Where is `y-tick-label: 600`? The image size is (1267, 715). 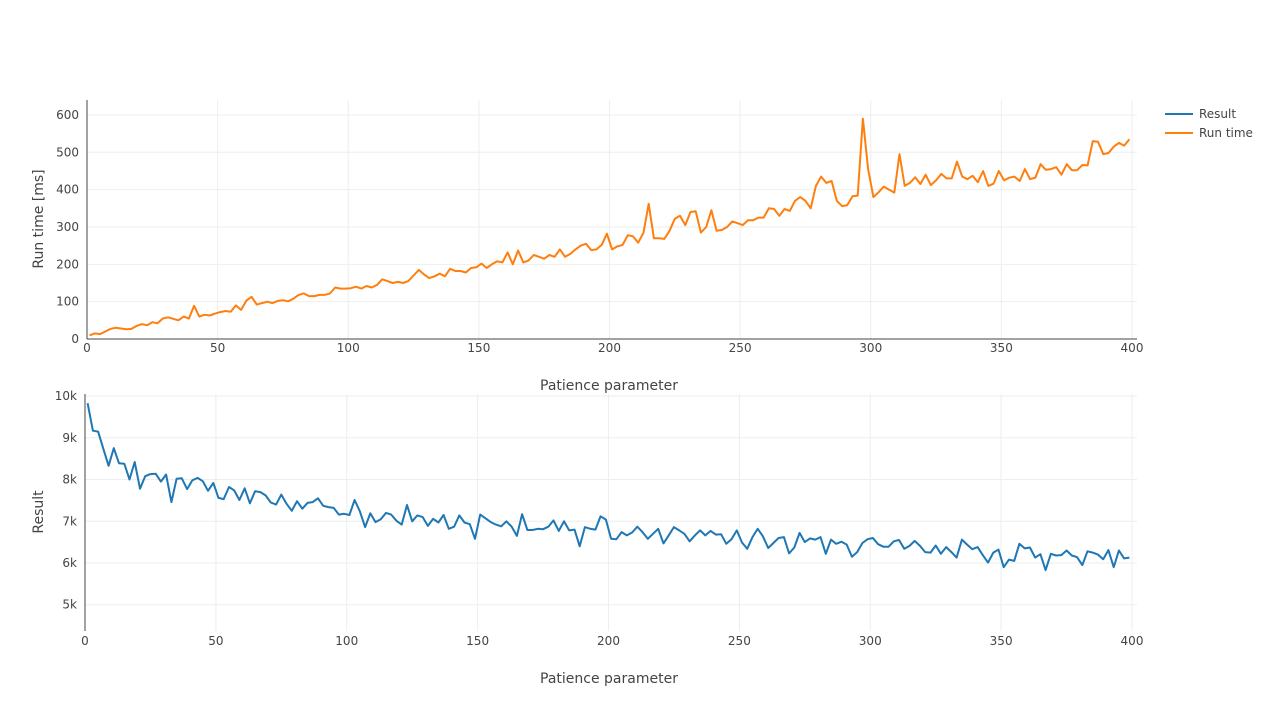
y-tick-label: 600 is located at coordinates (67, 115).